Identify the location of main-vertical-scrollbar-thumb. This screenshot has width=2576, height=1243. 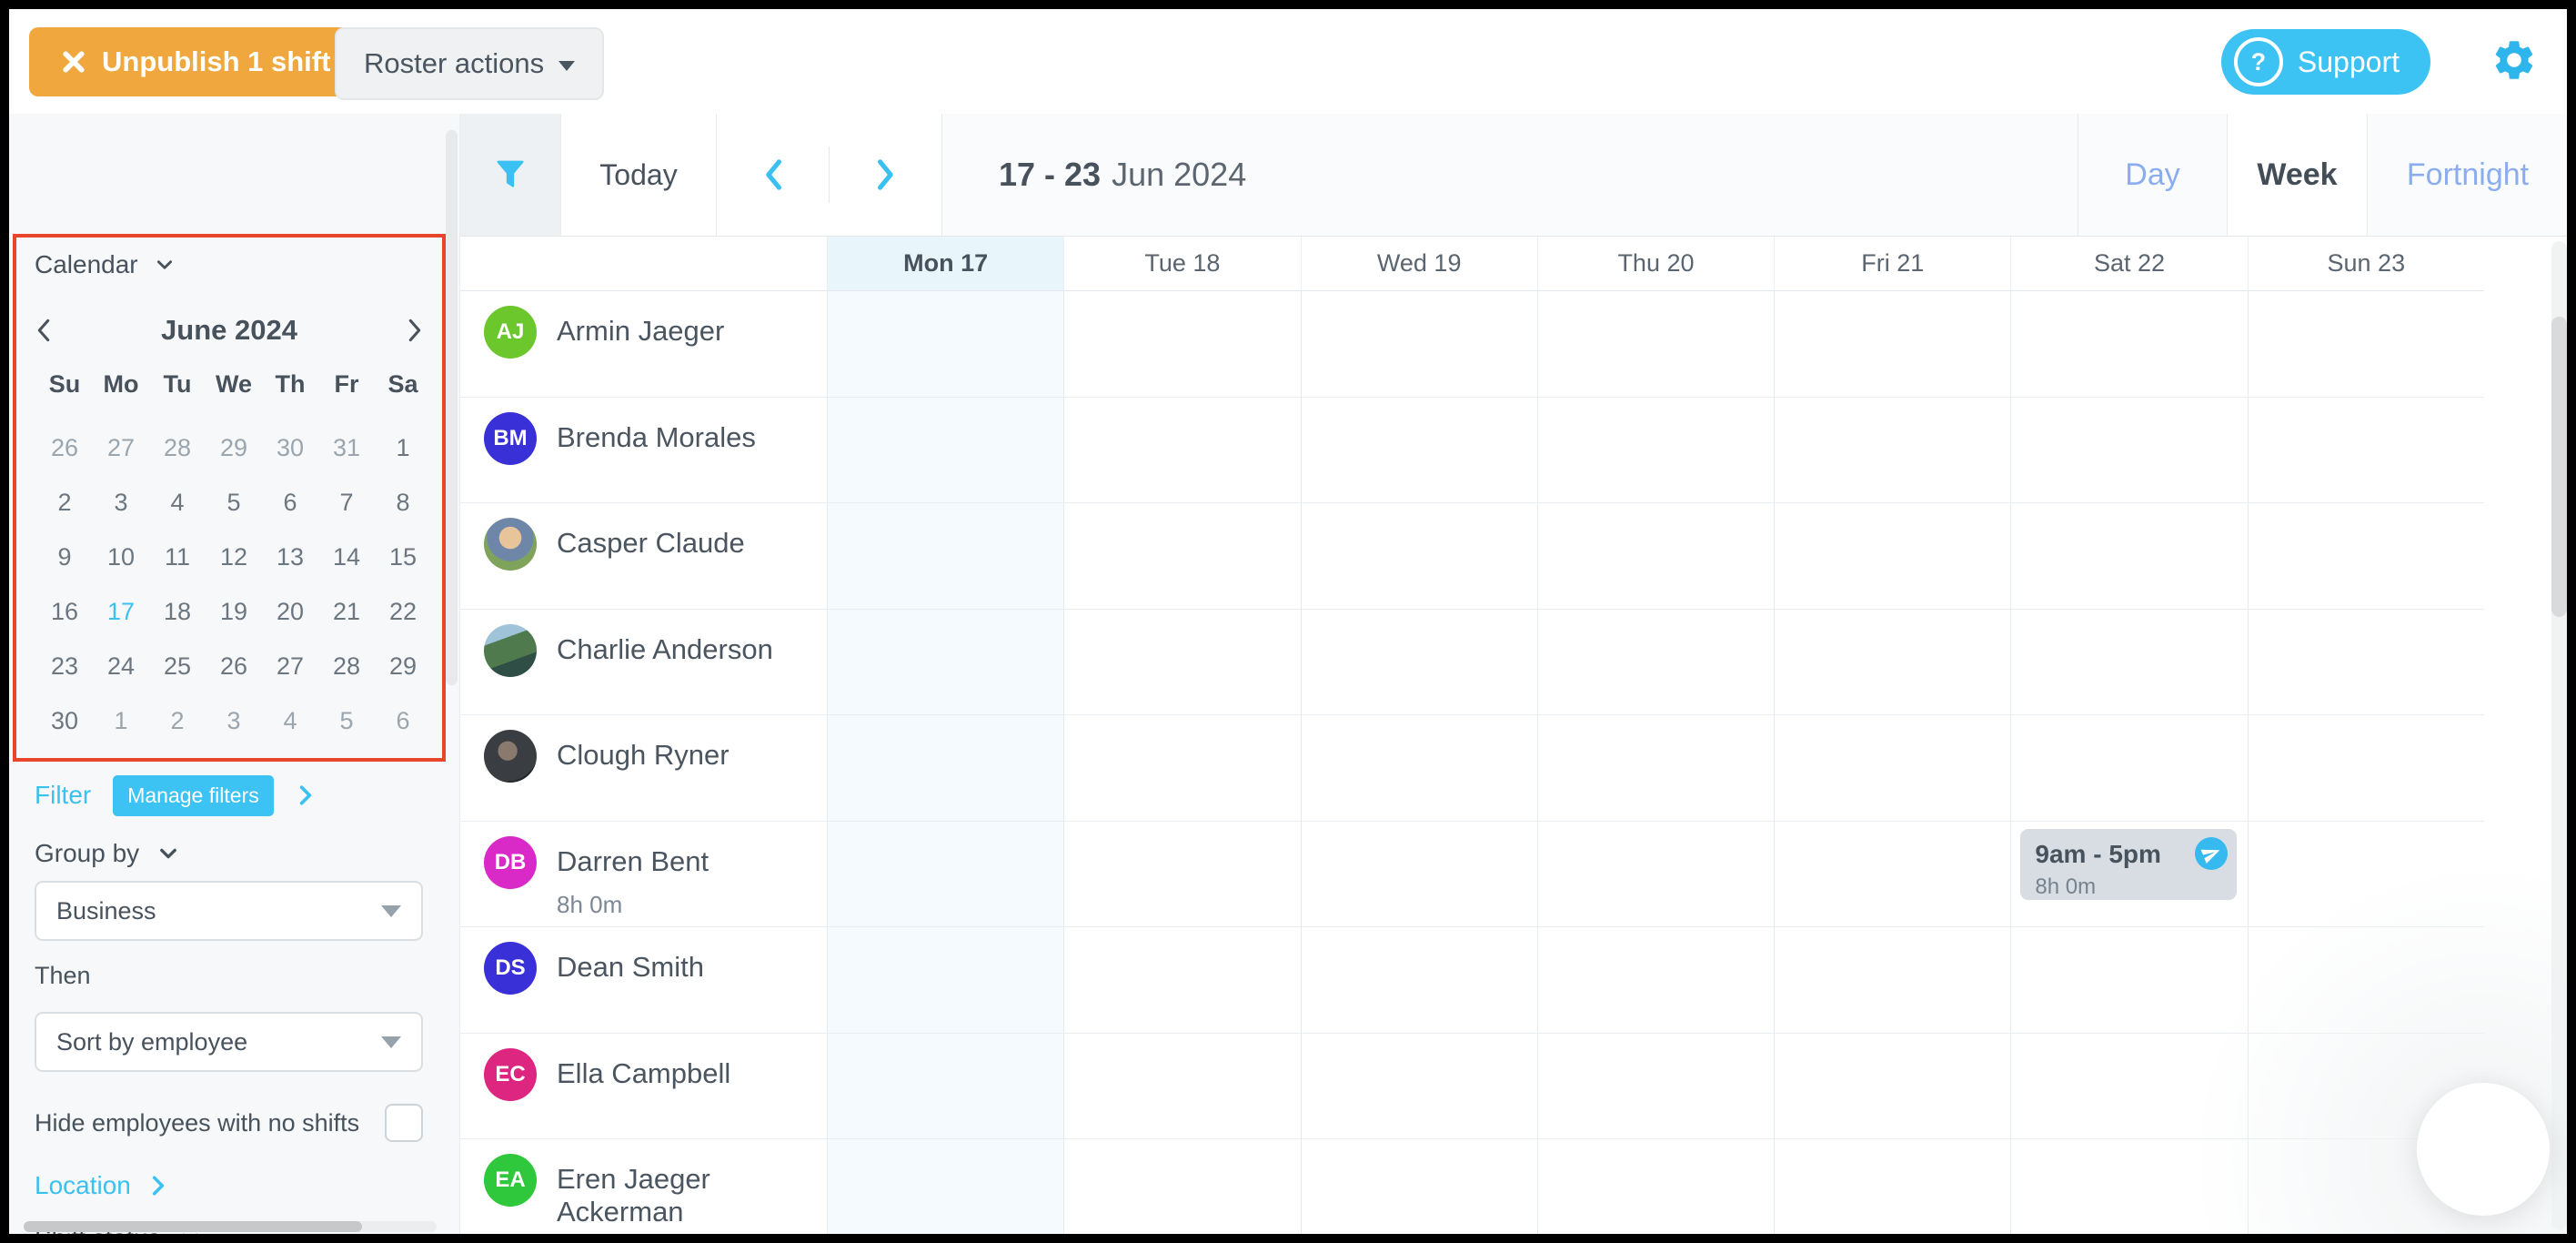
(2559, 467).